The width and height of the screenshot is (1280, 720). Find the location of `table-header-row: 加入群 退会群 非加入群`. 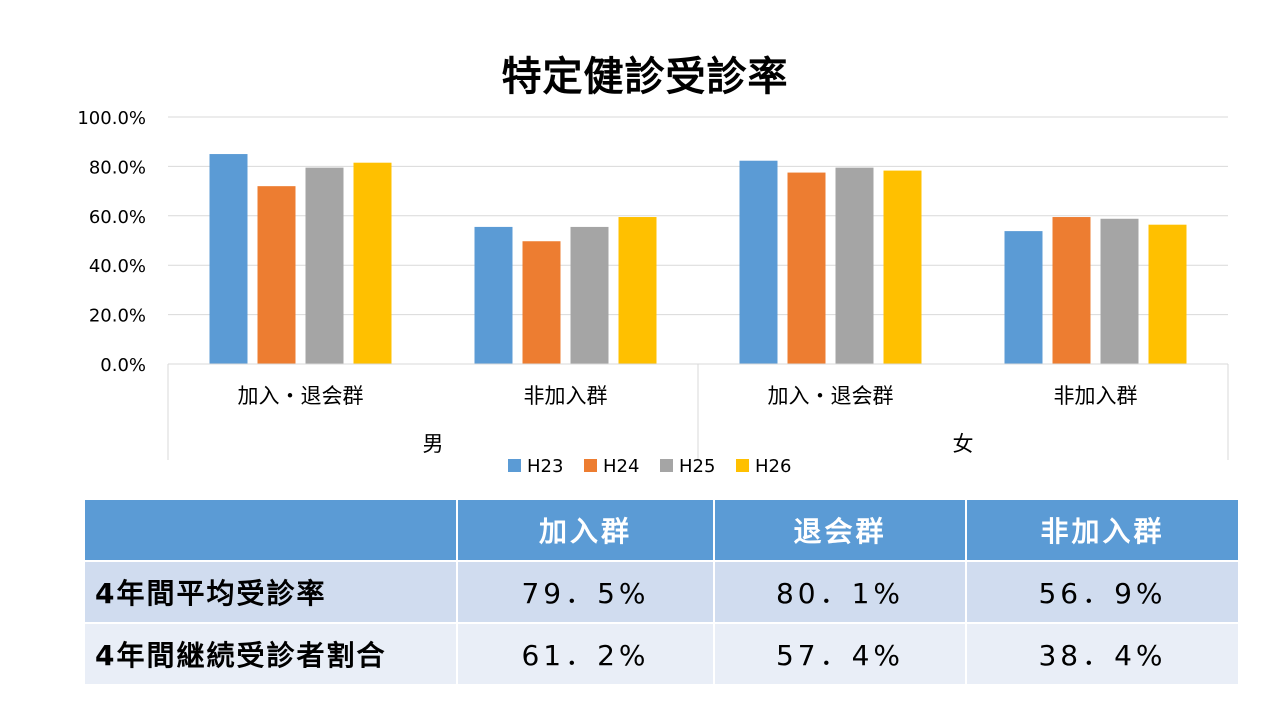

table-header-row: 加入群 退会群 非加入群 is located at coordinates (661, 530).